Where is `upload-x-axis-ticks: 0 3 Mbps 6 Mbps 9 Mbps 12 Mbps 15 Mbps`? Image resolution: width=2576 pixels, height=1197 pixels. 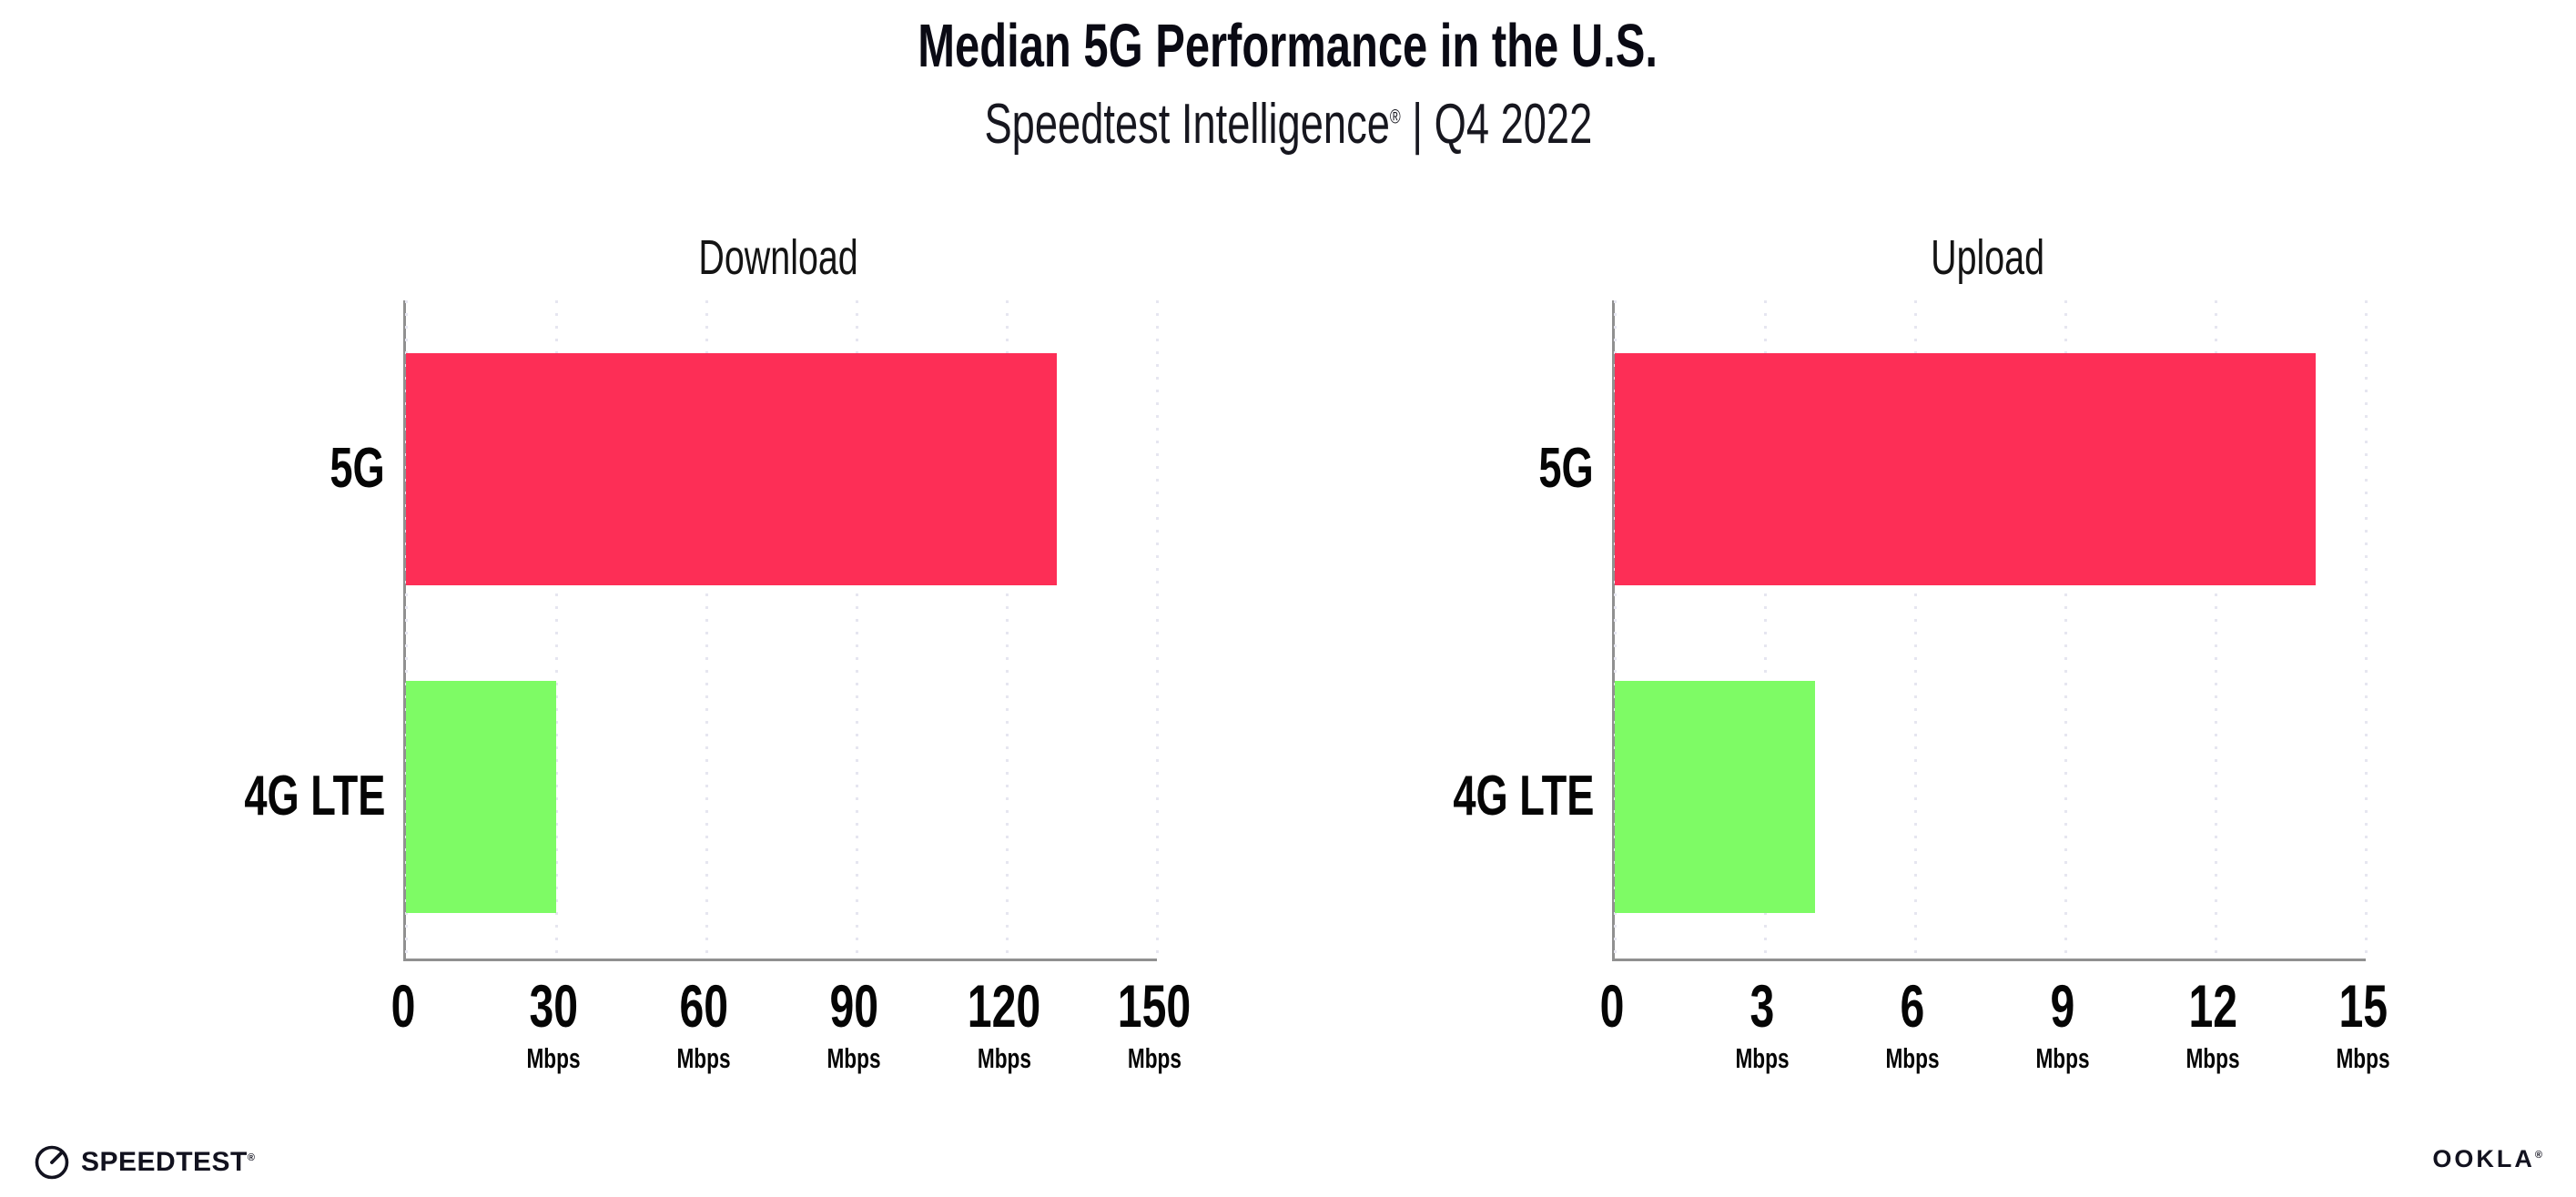
upload-x-axis-ticks: 0 3 Mbps 6 Mbps 9 Mbps 12 Mbps 15 Mbps is located at coordinates (1995, 1042).